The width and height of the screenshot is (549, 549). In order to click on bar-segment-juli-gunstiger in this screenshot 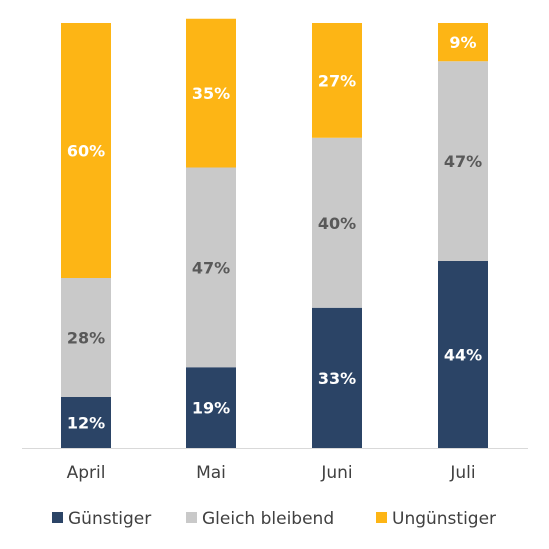, I will do `click(463, 354)`.